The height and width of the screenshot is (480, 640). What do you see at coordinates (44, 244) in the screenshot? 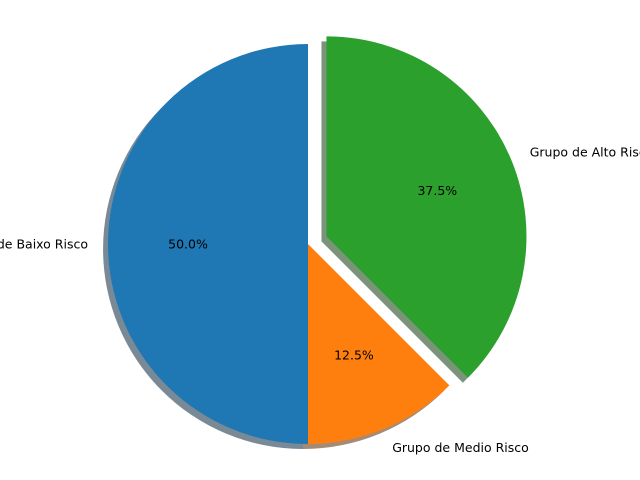
I see `pie-category-label-grupo-de-baixo-risco: Grupo de Baixo Risco` at bounding box center [44, 244].